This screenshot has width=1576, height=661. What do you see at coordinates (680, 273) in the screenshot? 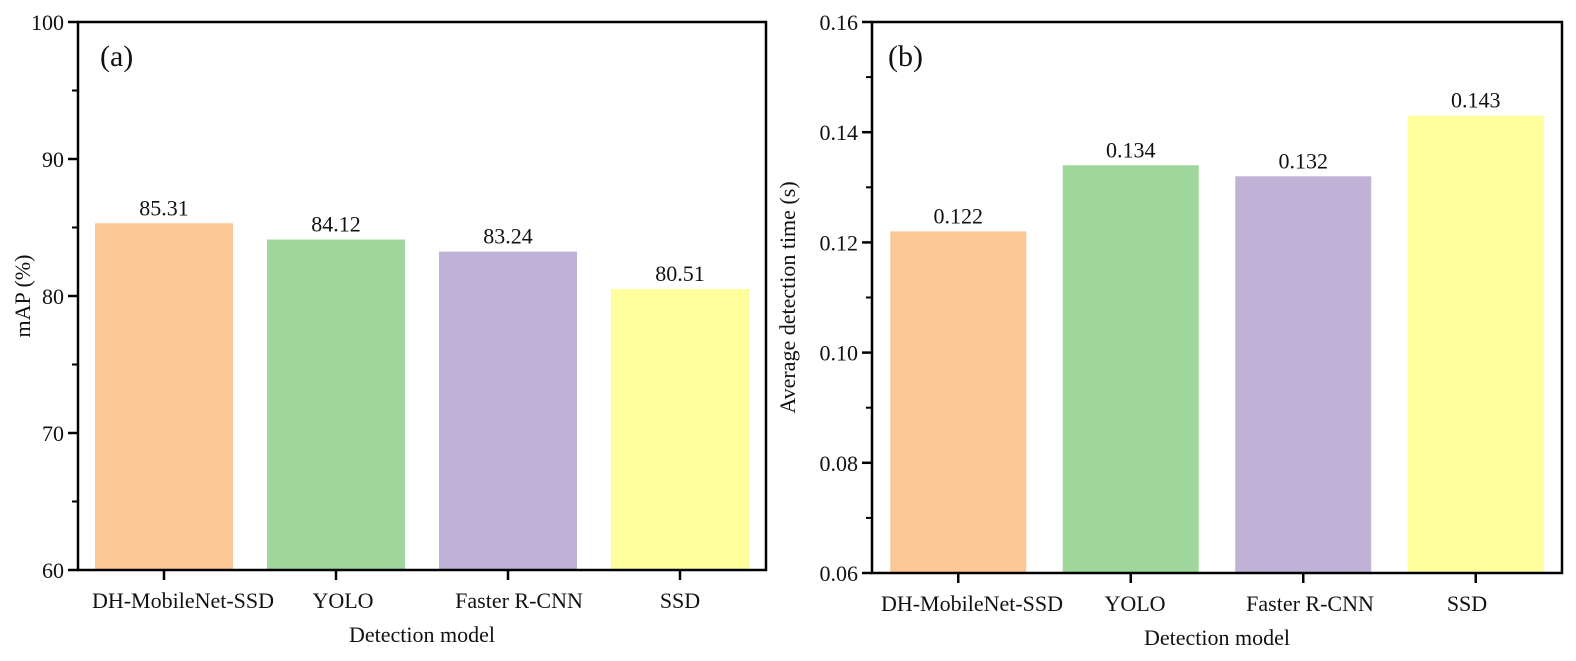
I see `value-label: 80.51` at bounding box center [680, 273].